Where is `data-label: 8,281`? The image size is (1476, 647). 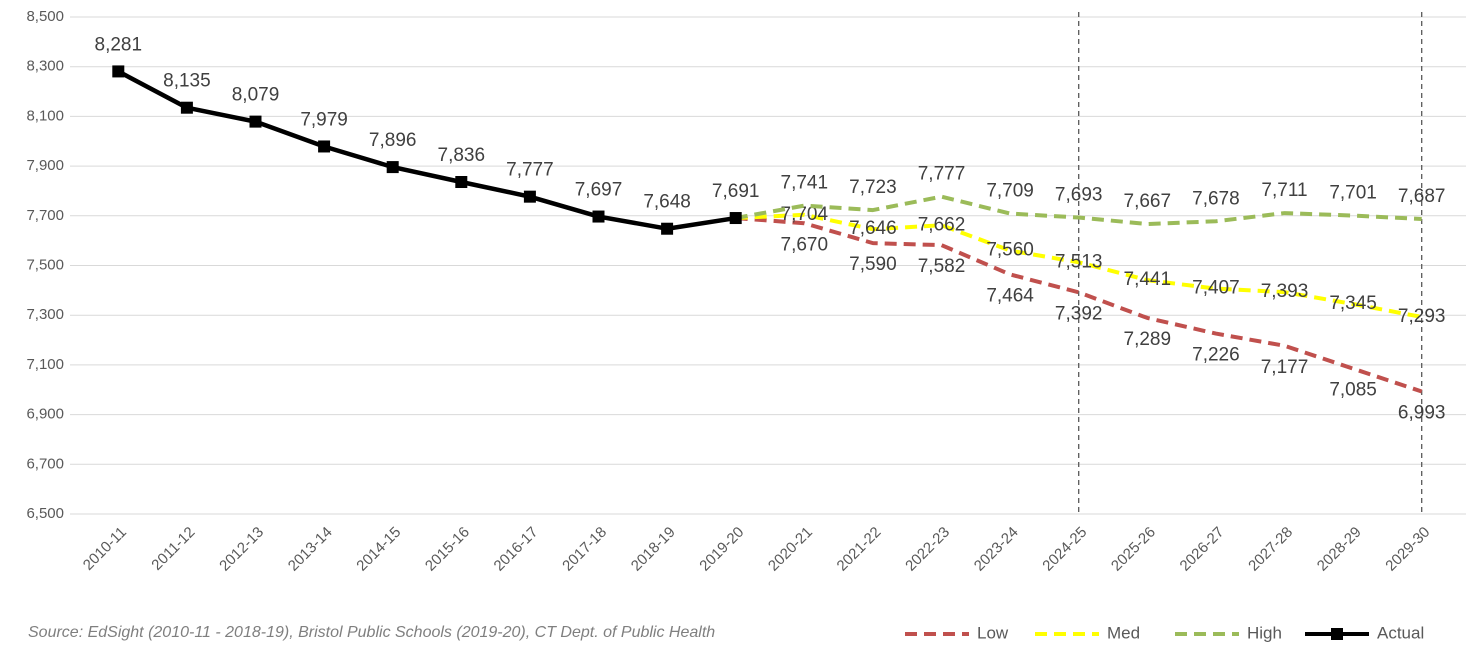
data-label: 8,281 is located at coordinates (119, 44).